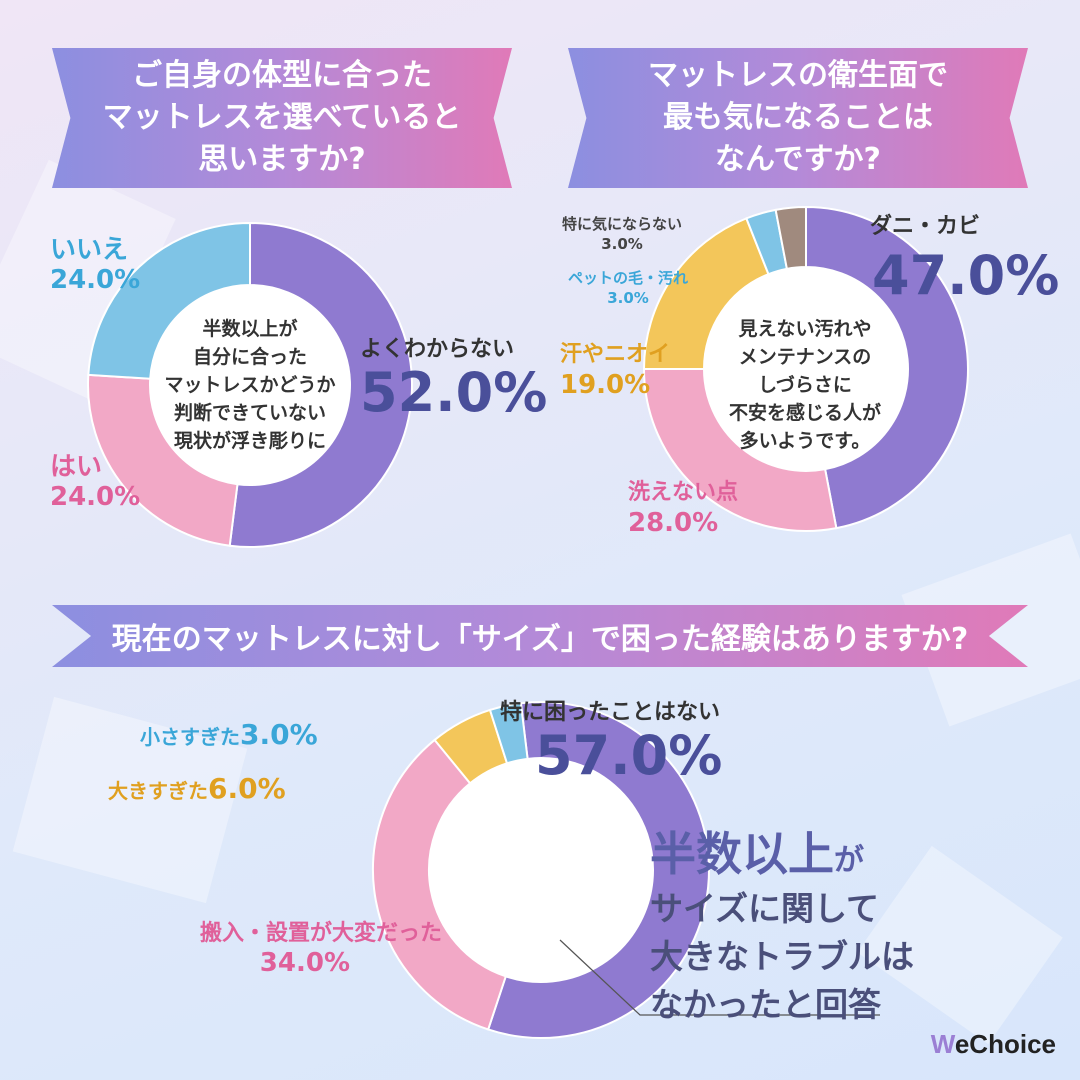 Image resolution: width=1080 pixels, height=1080 pixels. Describe the element at coordinates (282, 75) in the screenshot. I see `question-1-title-line: ご自身の体型に合った` at that location.